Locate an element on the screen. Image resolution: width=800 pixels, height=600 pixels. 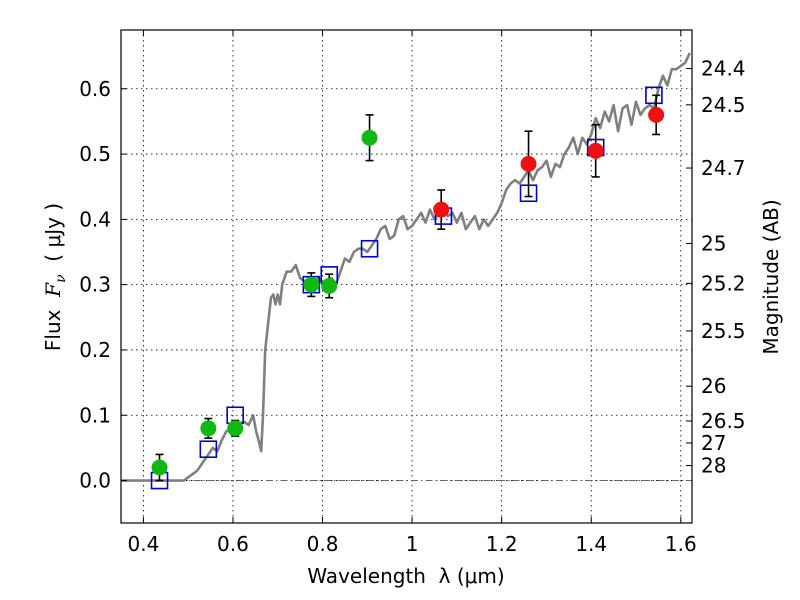
right-tick-label: 24.5 is located at coordinates (723, 105).